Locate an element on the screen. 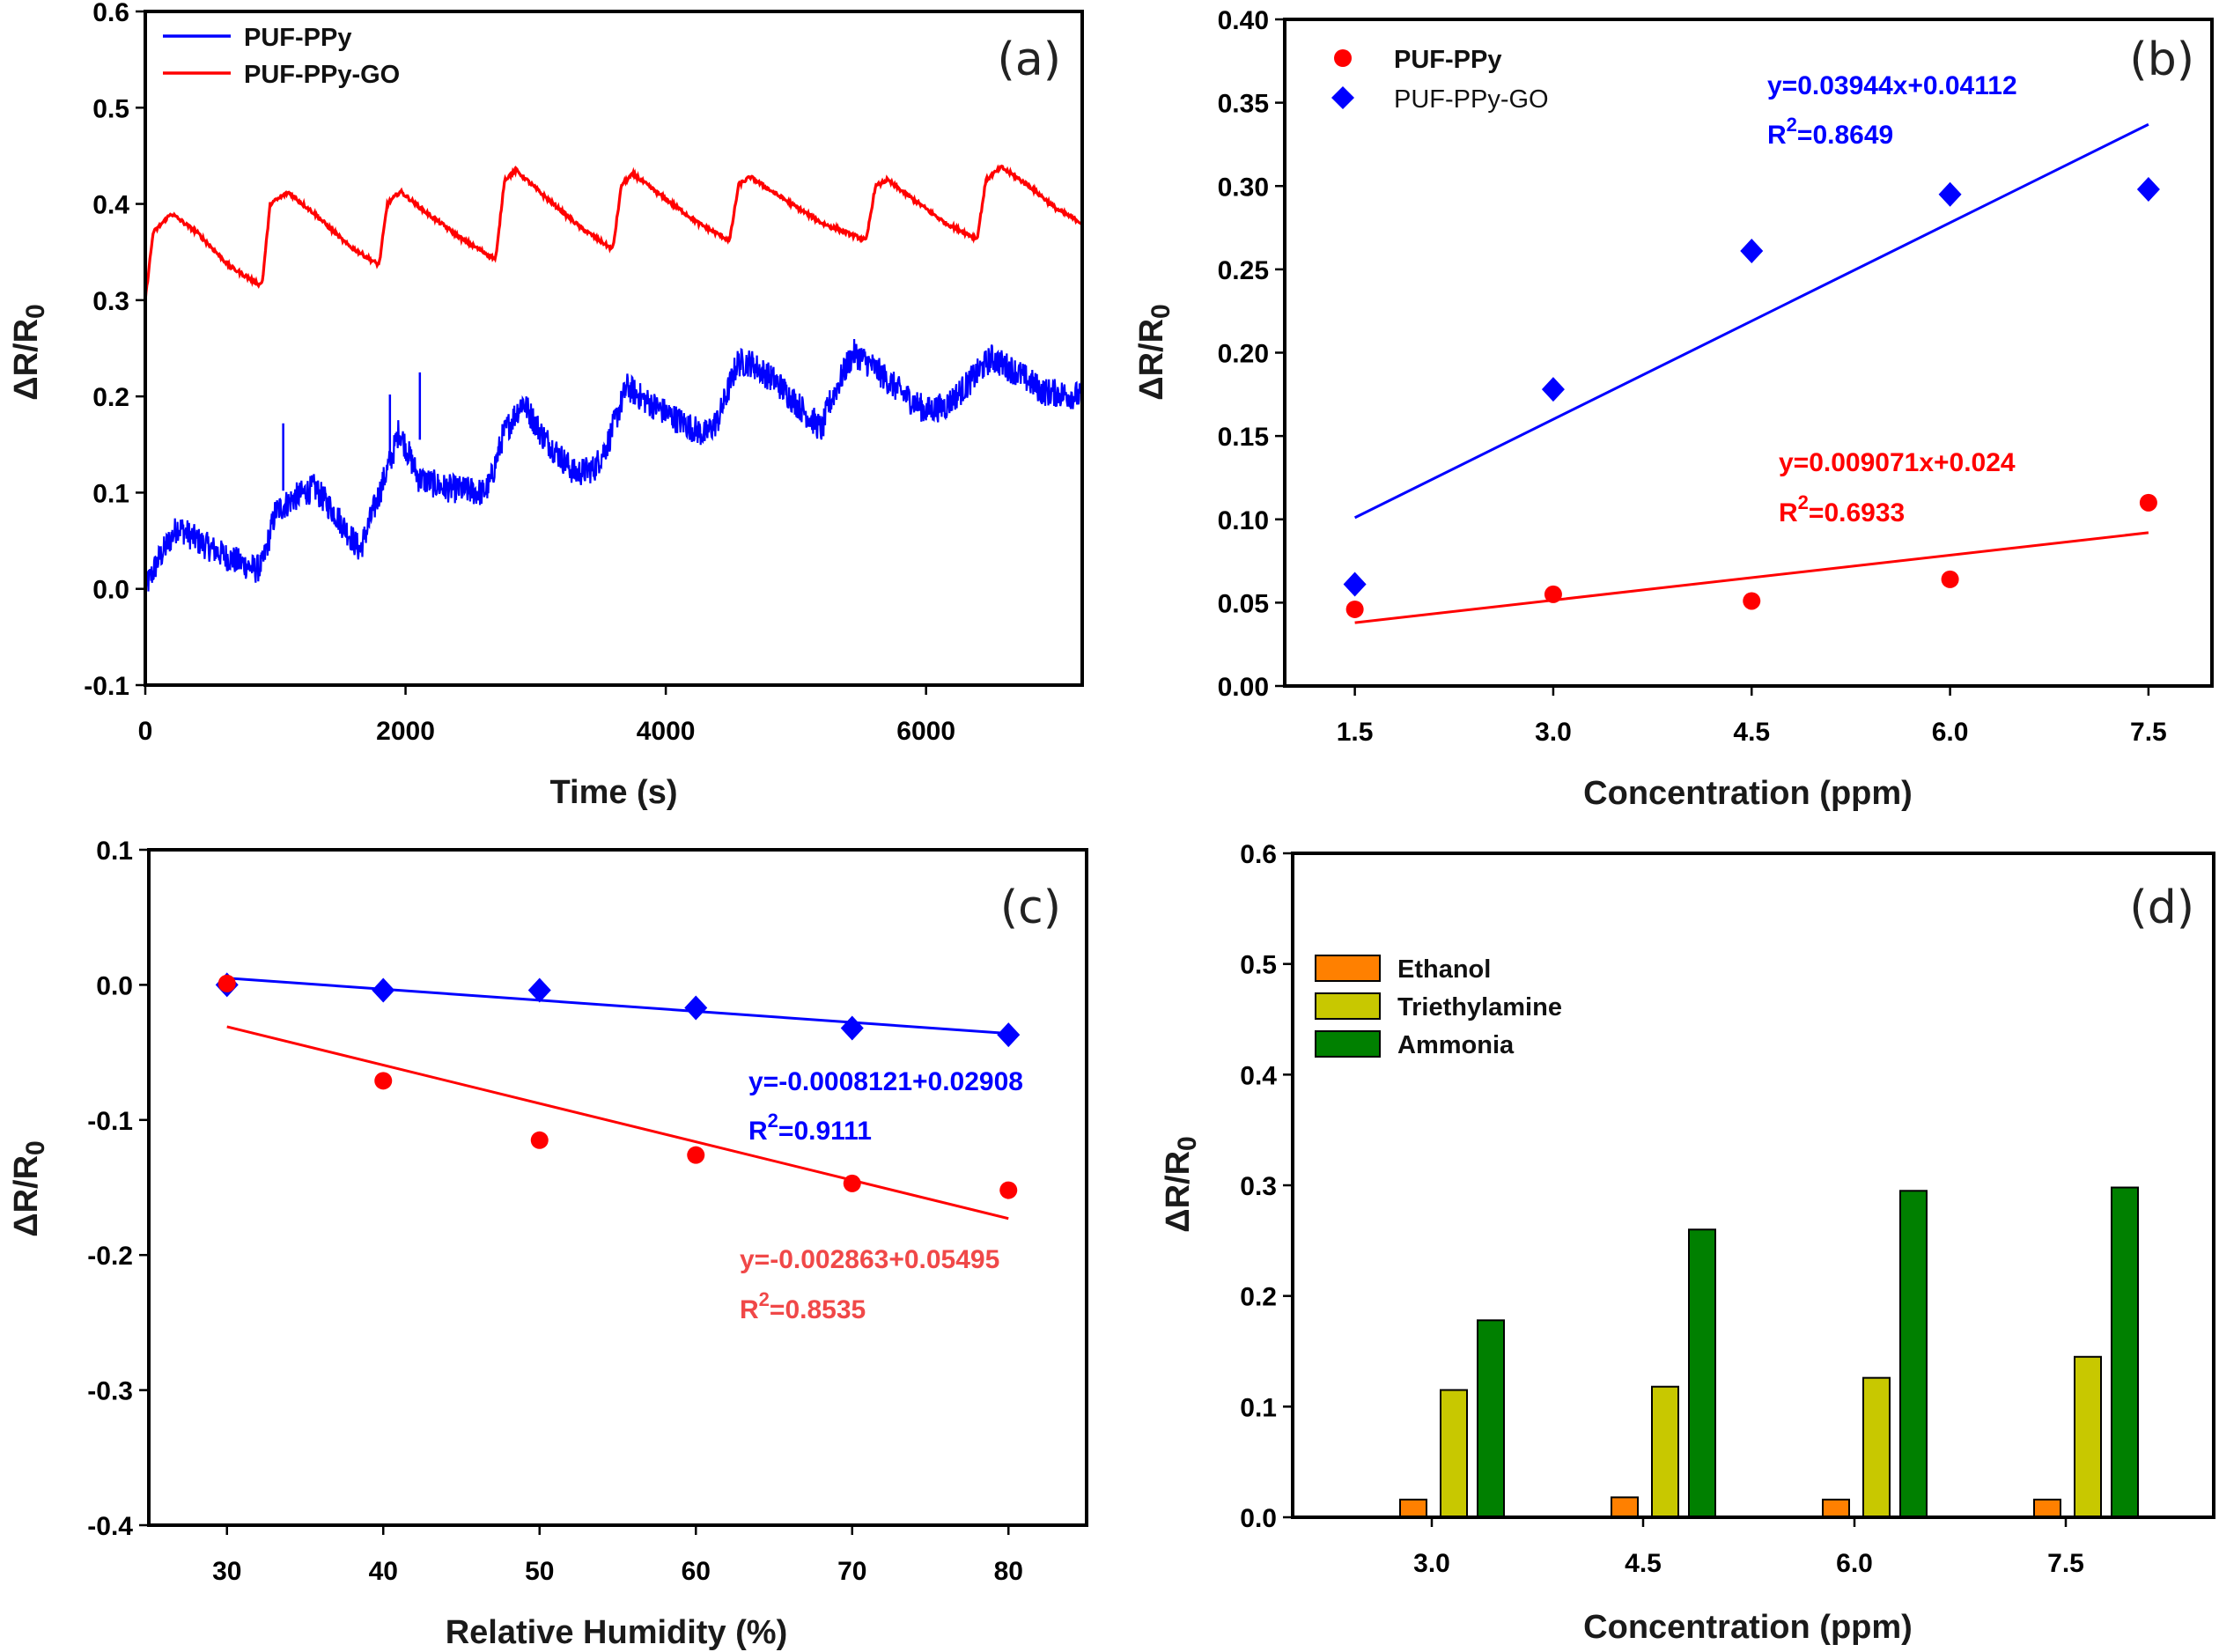  x-tick-label: 4.5 is located at coordinates (1643, 1564).